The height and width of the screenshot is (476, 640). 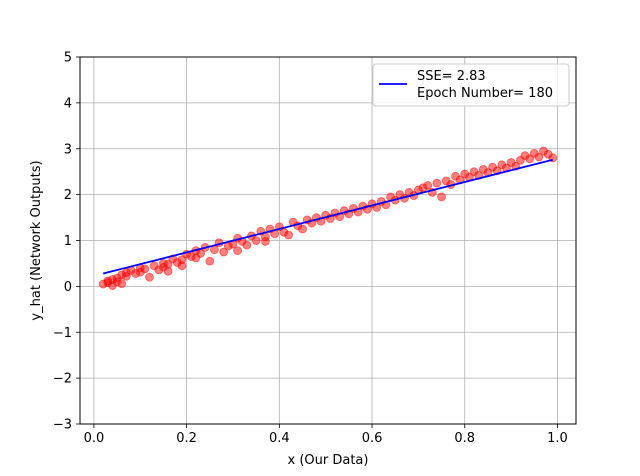 I want to click on legend-entry-sse: SSE= 2.83, so click(x=451, y=76).